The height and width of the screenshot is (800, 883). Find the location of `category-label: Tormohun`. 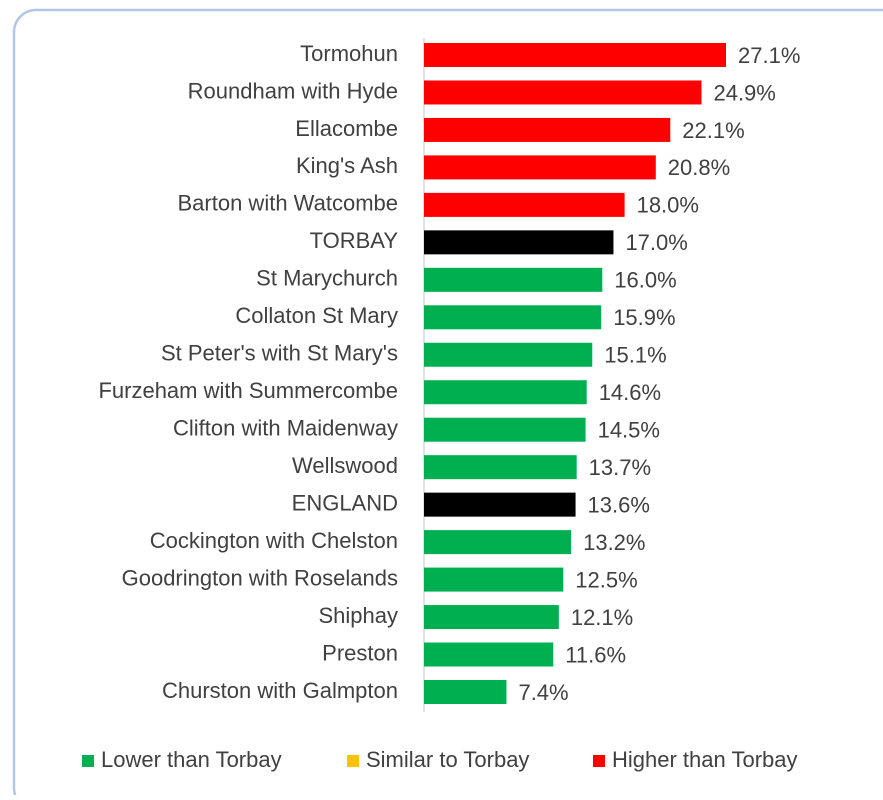

category-label: Tormohun is located at coordinates (349, 53).